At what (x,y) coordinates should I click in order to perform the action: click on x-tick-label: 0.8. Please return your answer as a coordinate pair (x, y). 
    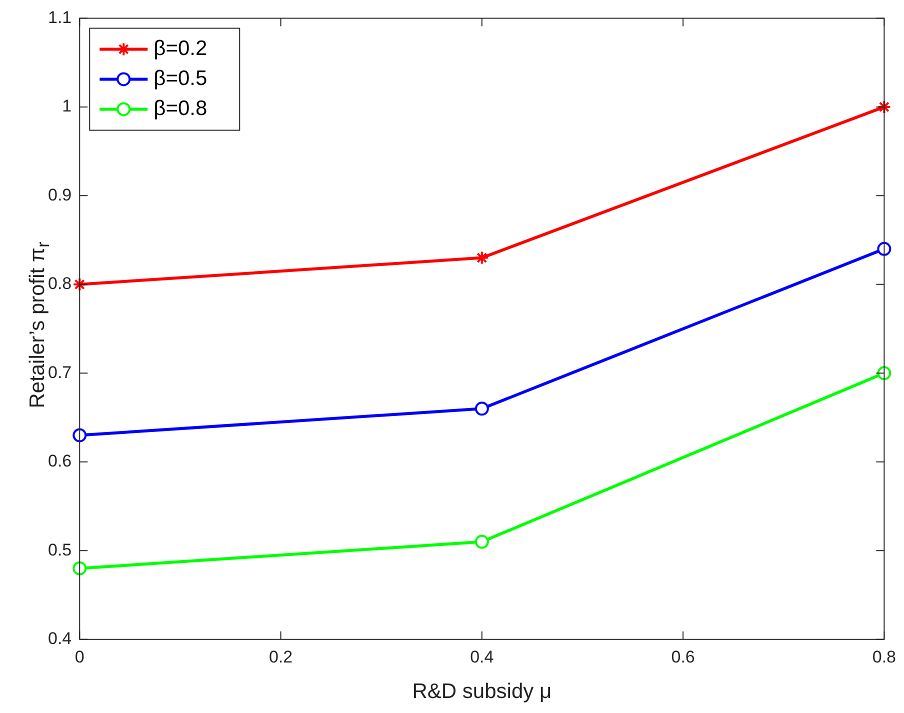
    Looking at the image, I should click on (884, 656).